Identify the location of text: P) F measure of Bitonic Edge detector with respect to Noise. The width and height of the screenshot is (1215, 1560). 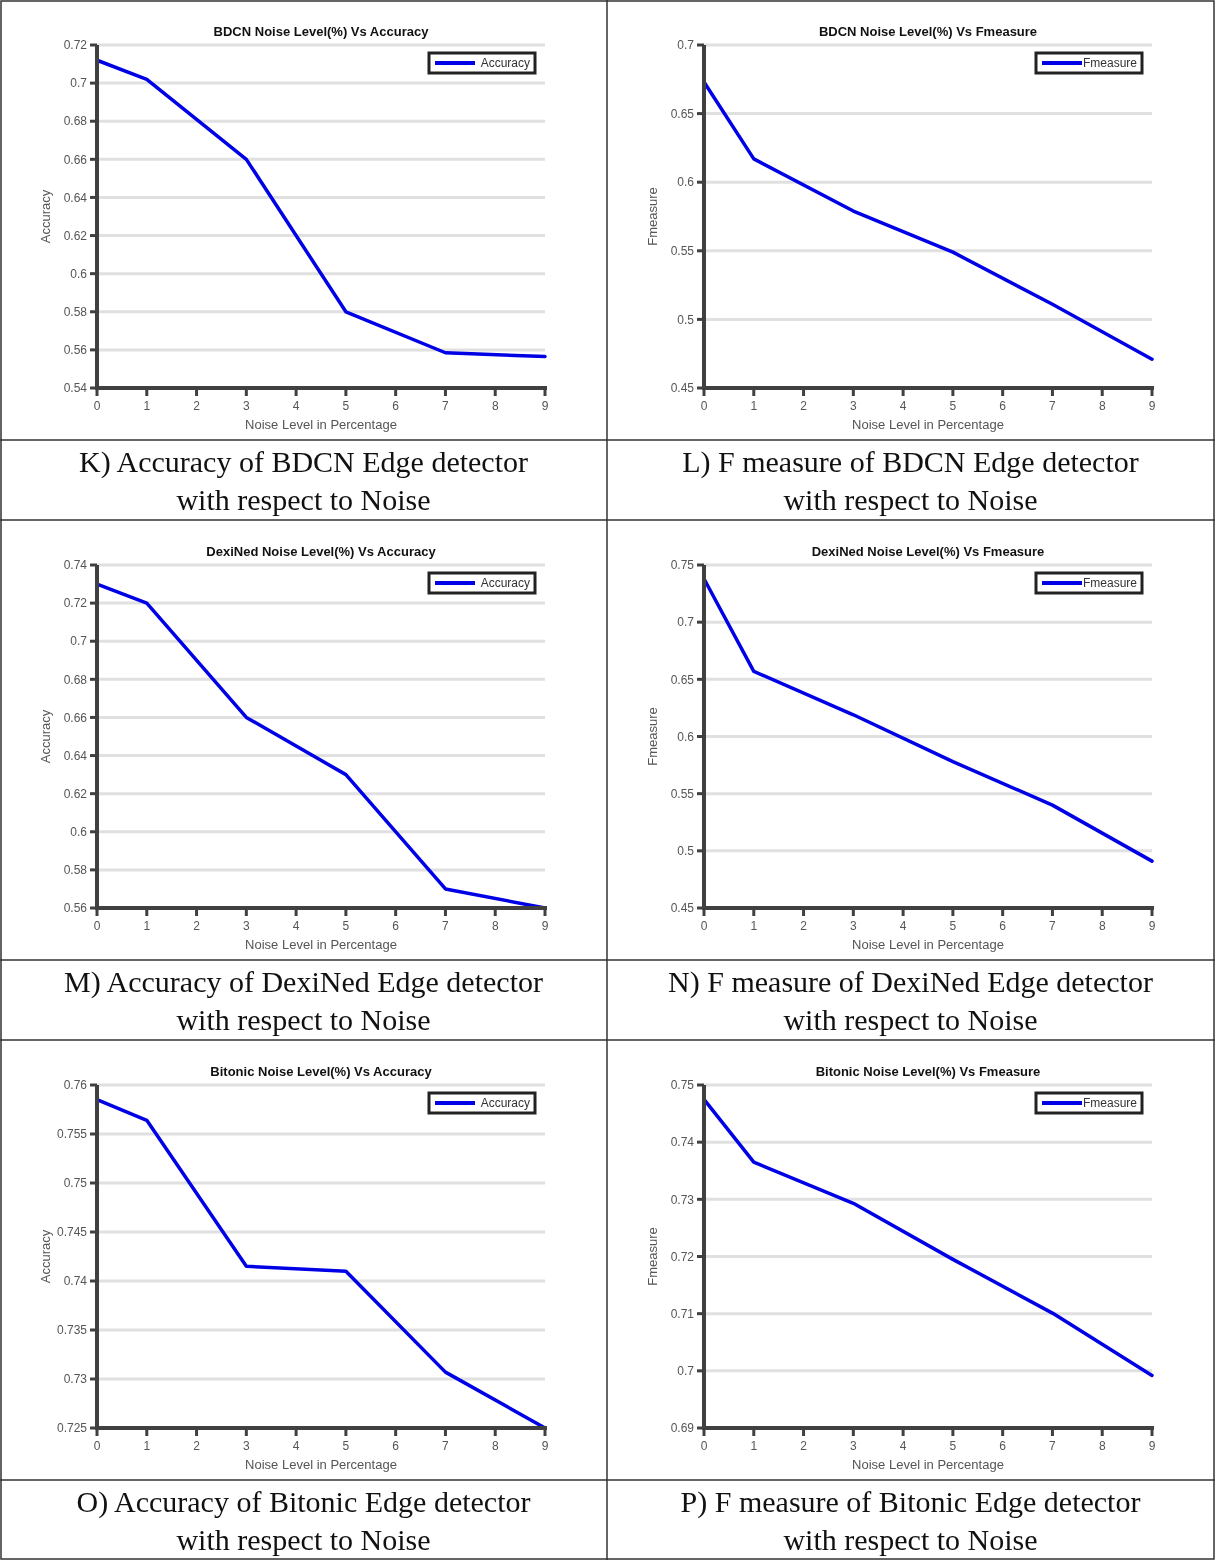
(910, 1520).